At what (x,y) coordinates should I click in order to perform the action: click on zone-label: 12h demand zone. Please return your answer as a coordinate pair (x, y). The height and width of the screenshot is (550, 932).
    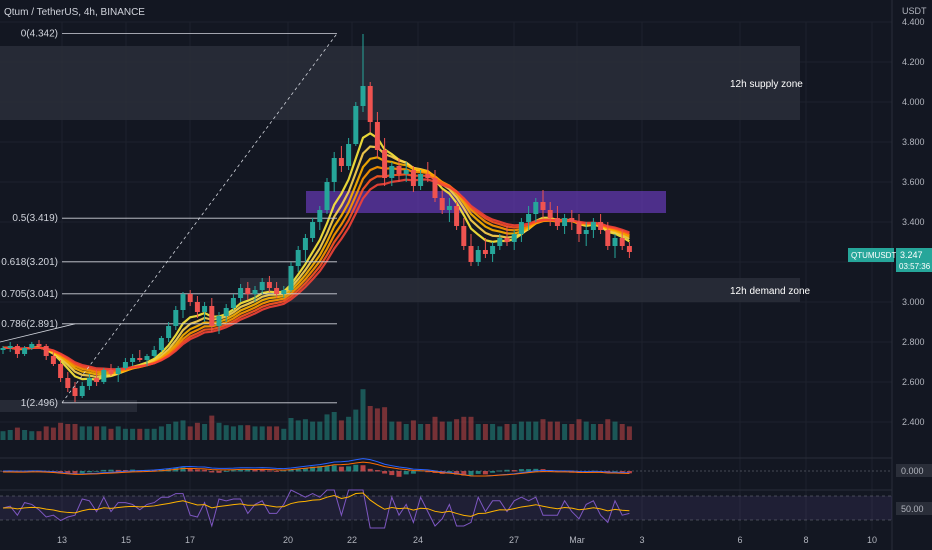
    Looking at the image, I should click on (770, 291).